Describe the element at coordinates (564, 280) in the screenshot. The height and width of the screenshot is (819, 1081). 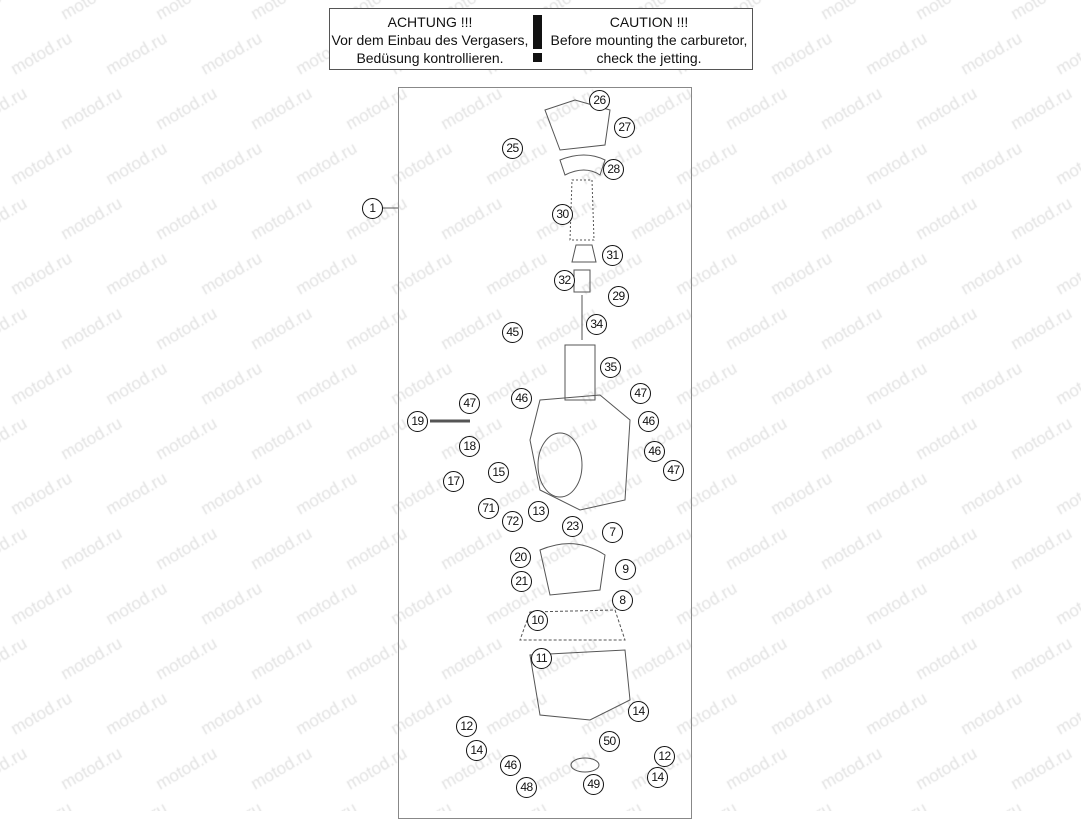
I see `part-callout: 32` at that location.